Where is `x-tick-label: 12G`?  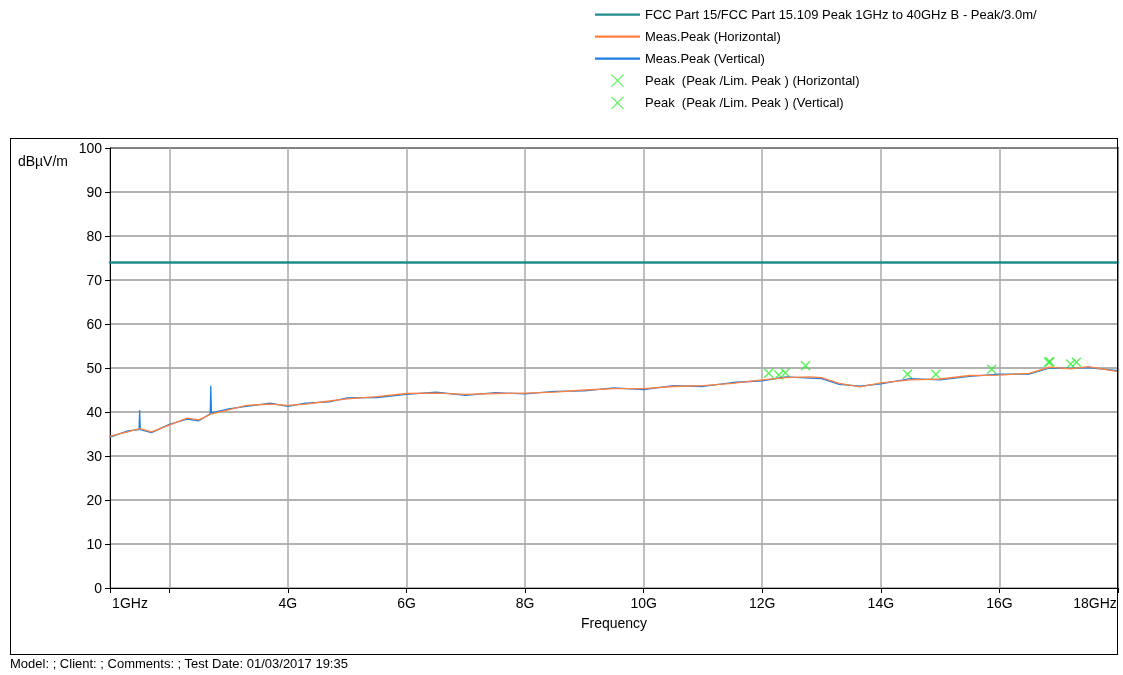
x-tick-label: 12G is located at coordinates (762, 603).